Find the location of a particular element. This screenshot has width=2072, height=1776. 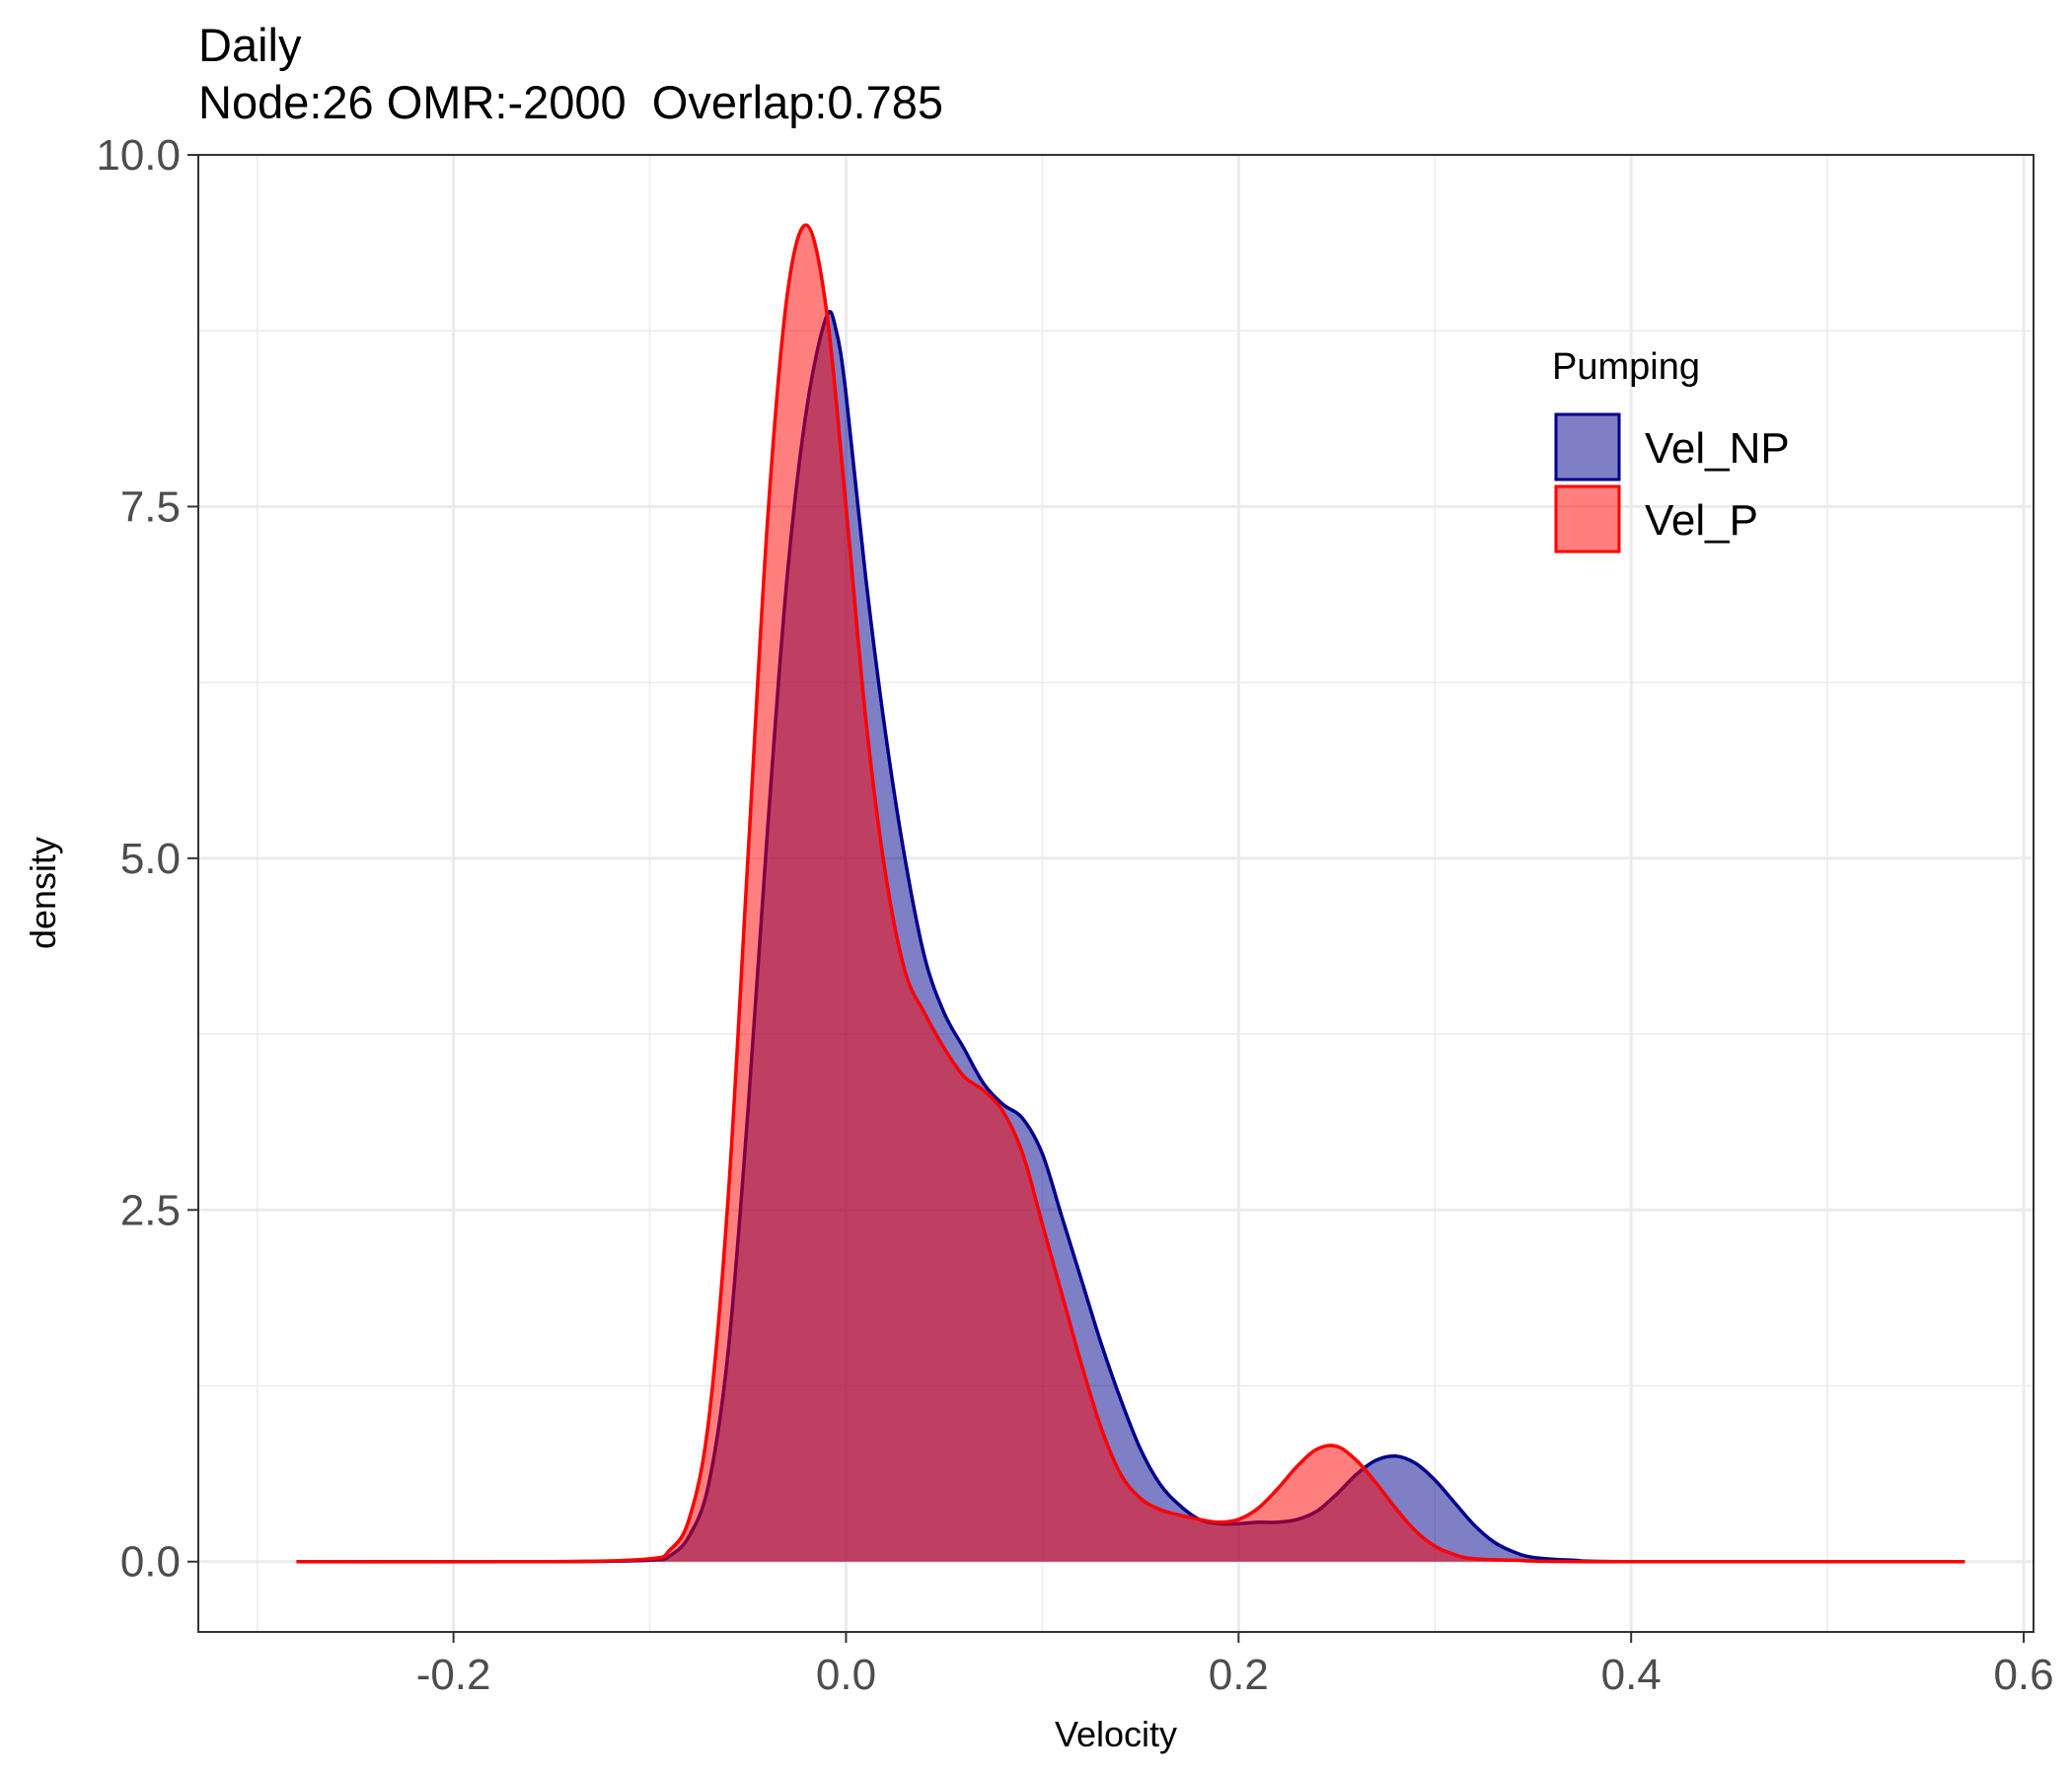

chart-title: Daily is located at coordinates (250, 45).